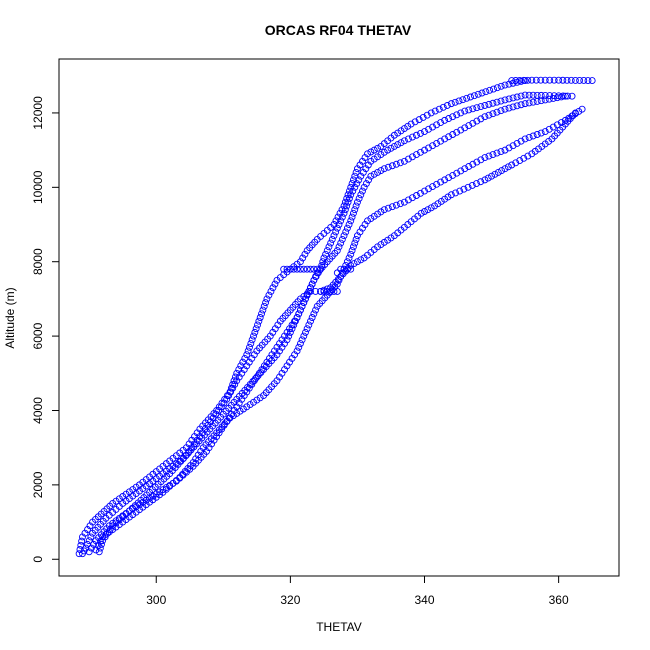 This screenshot has width=650, height=650. What do you see at coordinates (156, 600) in the screenshot?
I see `x-tick-label: 300` at bounding box center [156, 600].